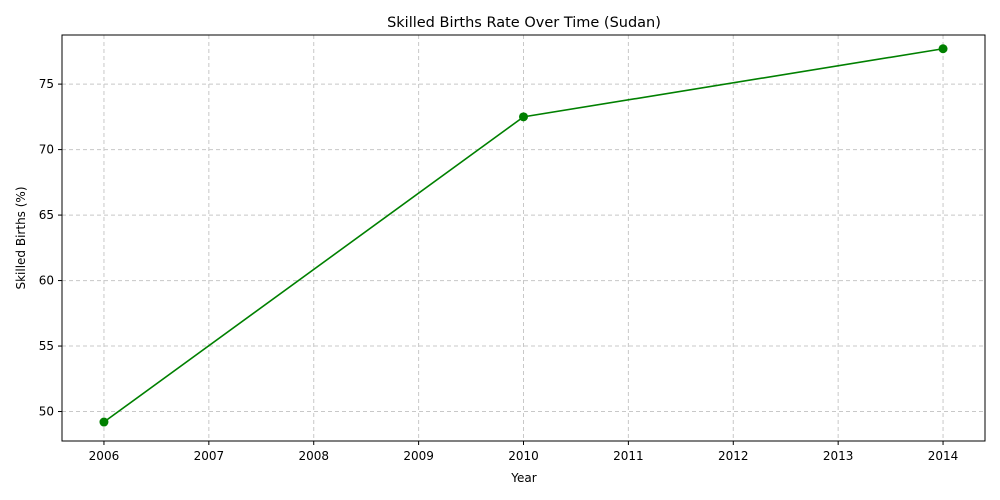 The image size is (1000, 500). I want to click on x-tick-label: 2009, so click(418, 456).